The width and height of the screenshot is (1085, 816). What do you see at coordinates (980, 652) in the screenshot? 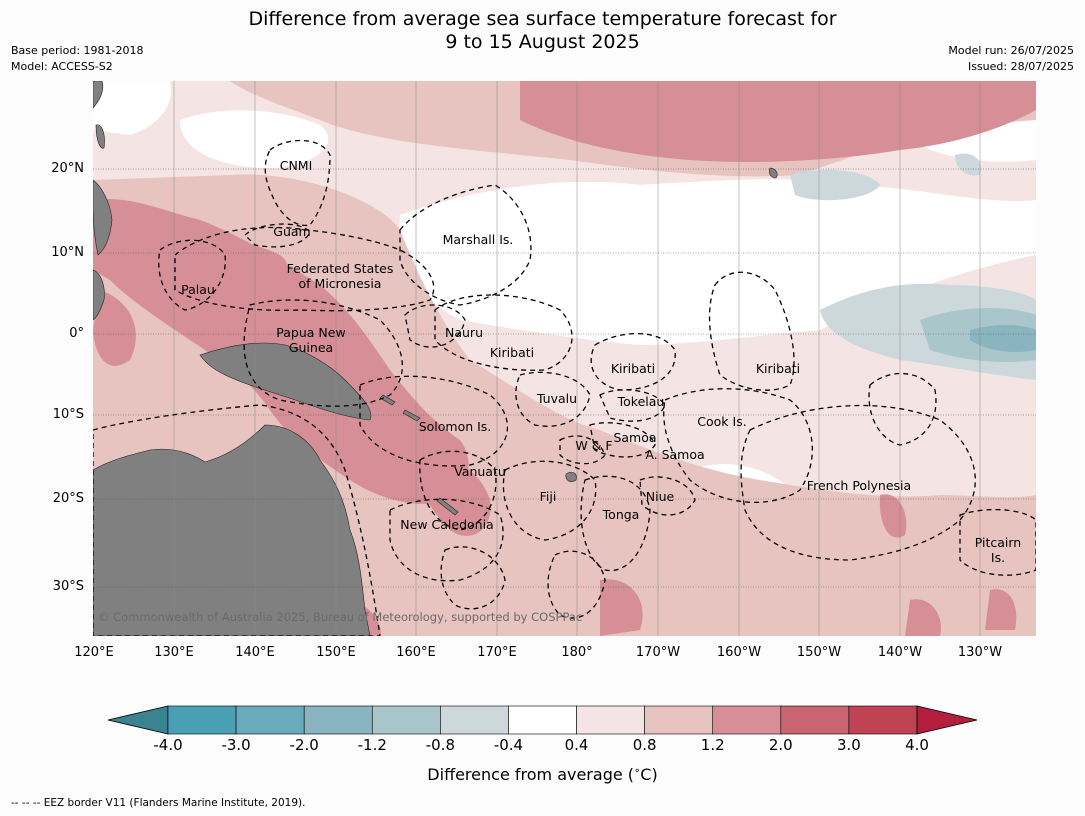
I see `lon-label: 130°W` at bounding box center [980, 652].